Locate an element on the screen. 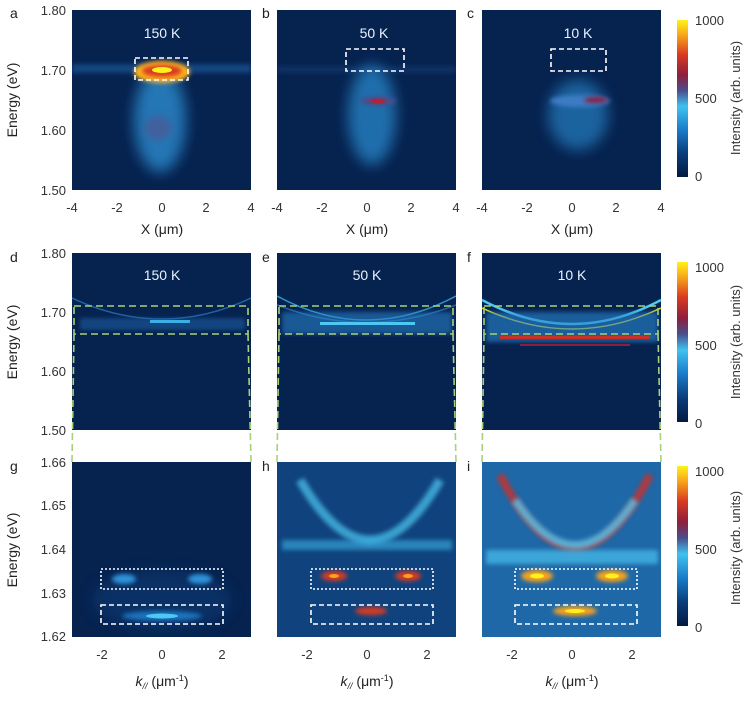 This screenshot has width=748, height=702. panel-label-g: g is located at coordinates (14, 466).